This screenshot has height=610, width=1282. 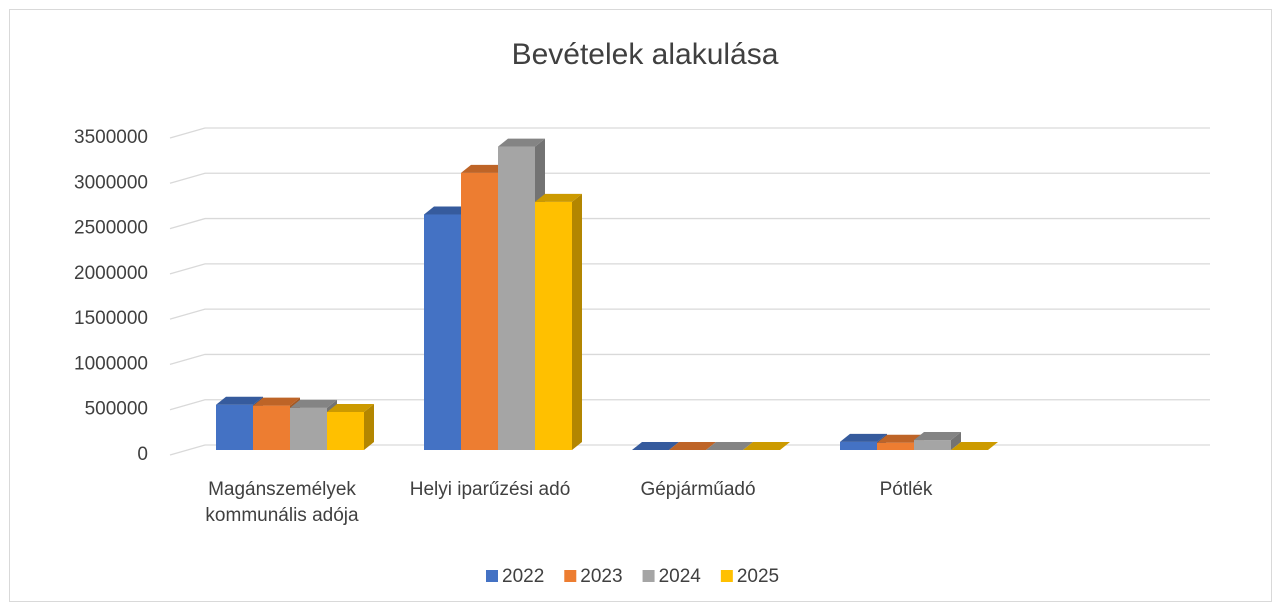 What do you see at coordinates (111, 363) in the screenshot?
I see `y-tick-label: 1000000` at bounding box center [111, 363].